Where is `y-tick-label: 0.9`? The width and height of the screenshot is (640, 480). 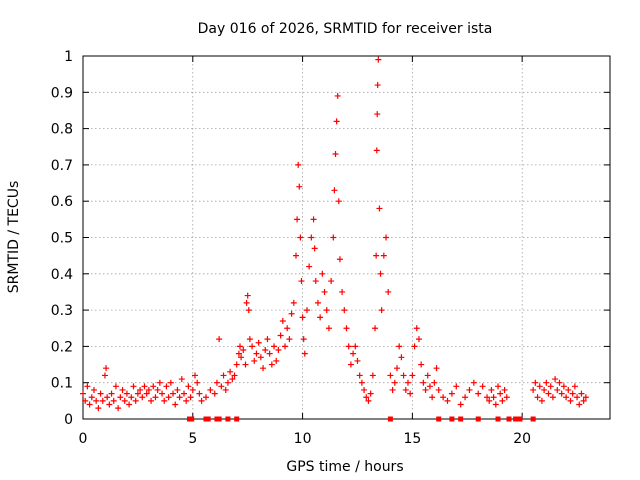
y-tick-label: 0.9 is located at coordinates (62, 93).